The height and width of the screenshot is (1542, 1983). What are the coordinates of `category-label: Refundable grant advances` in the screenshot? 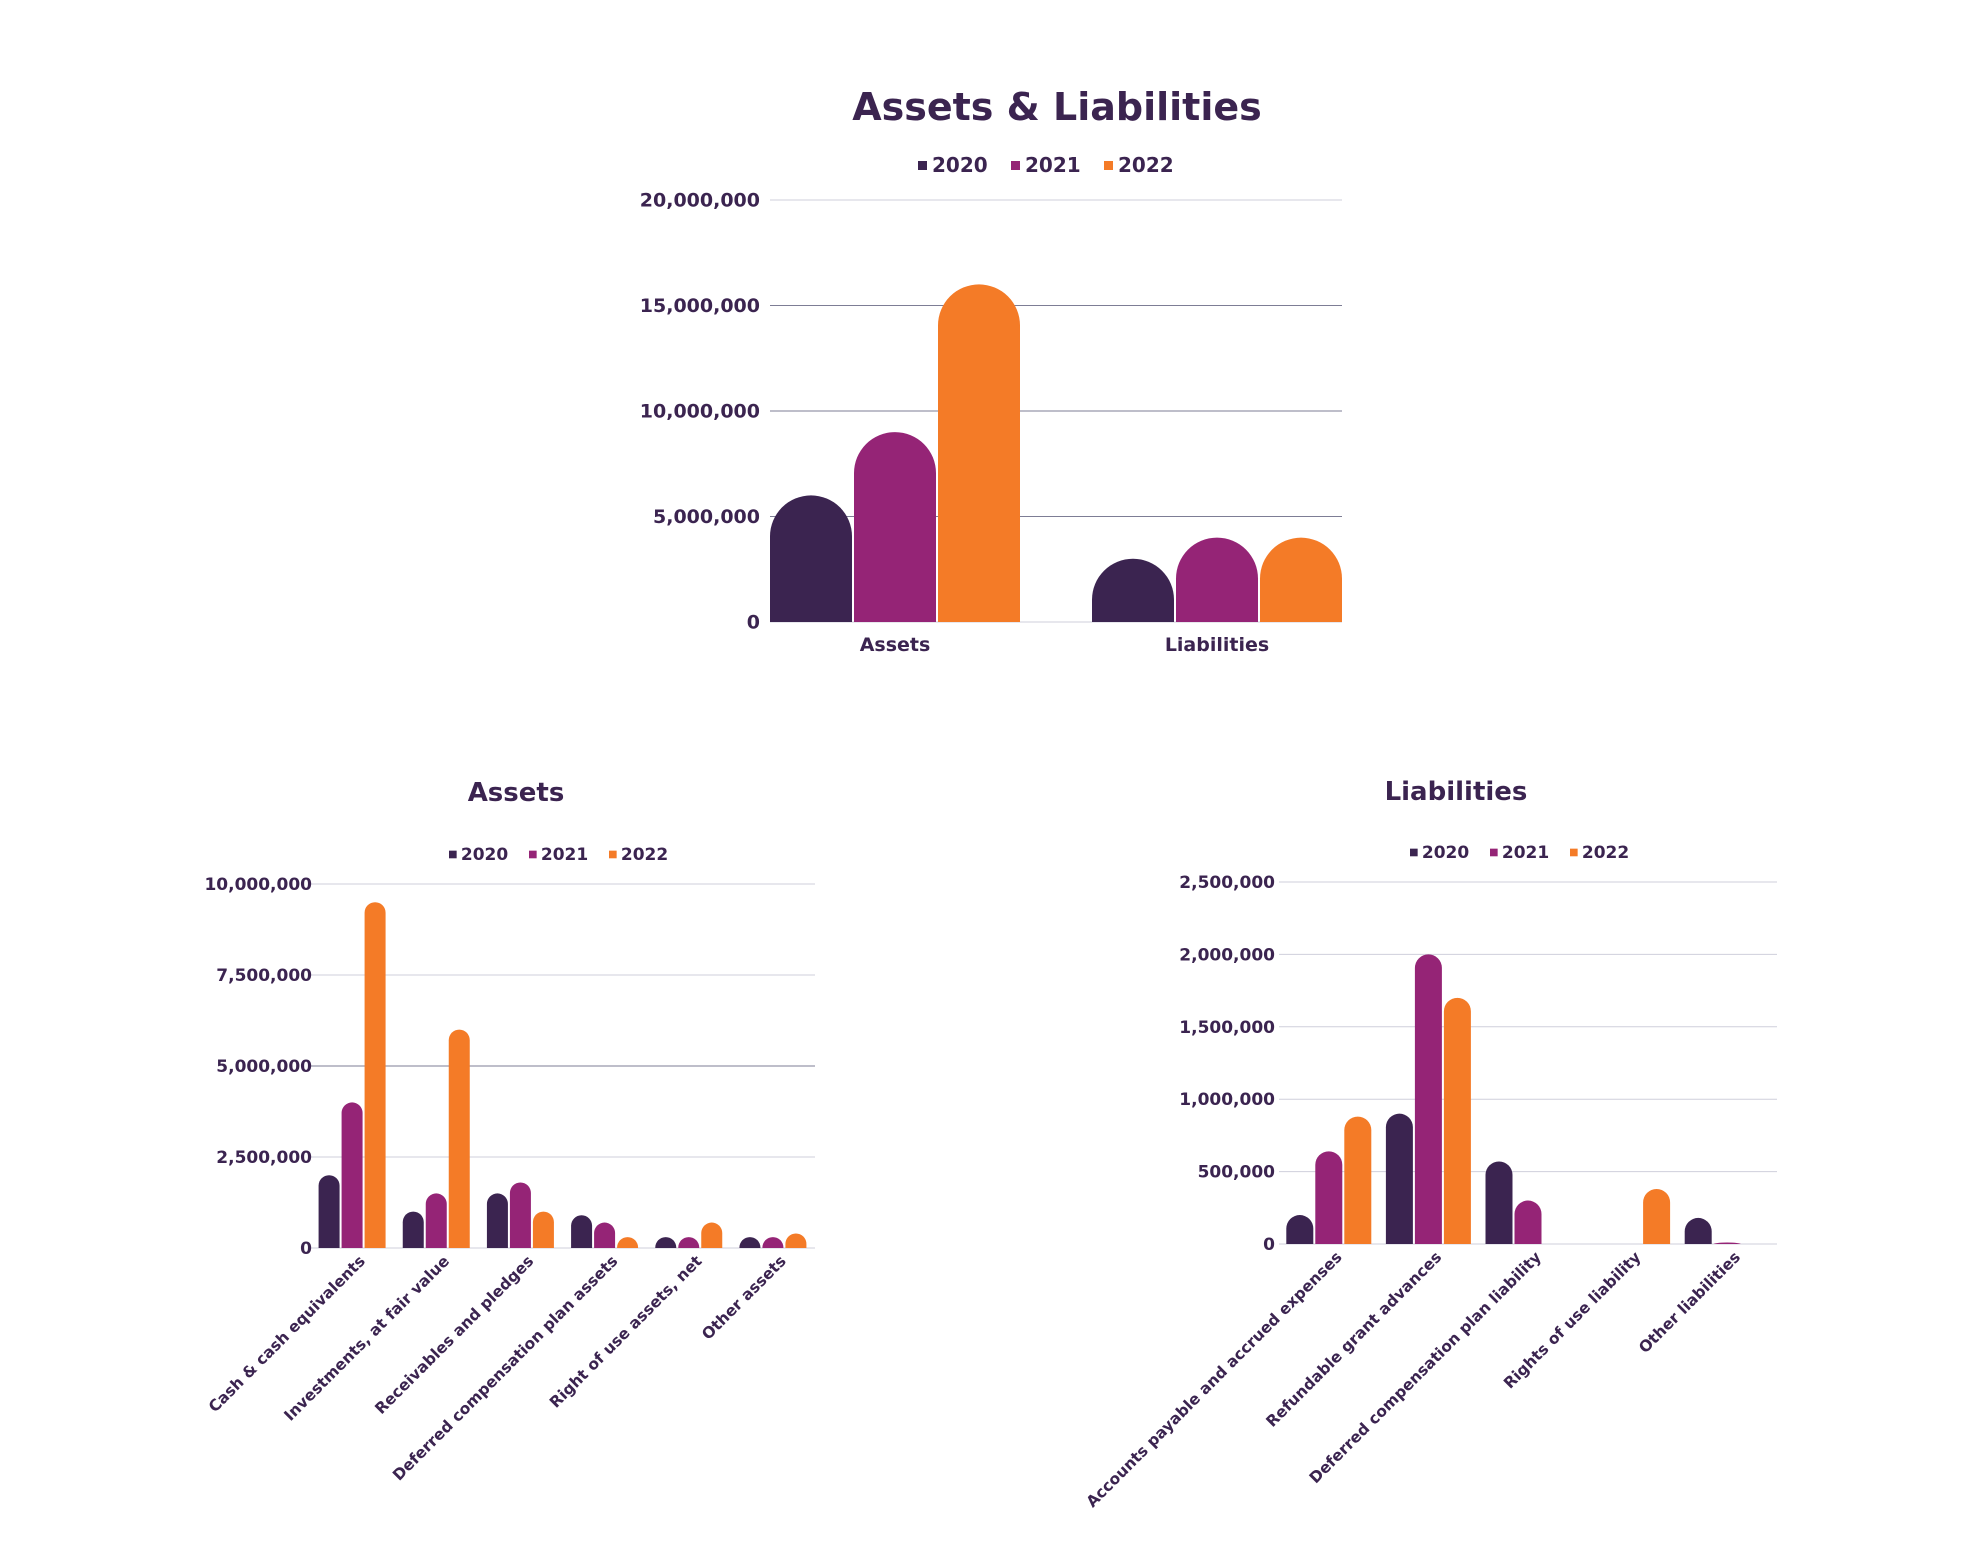 It's located at (1354, 1339).